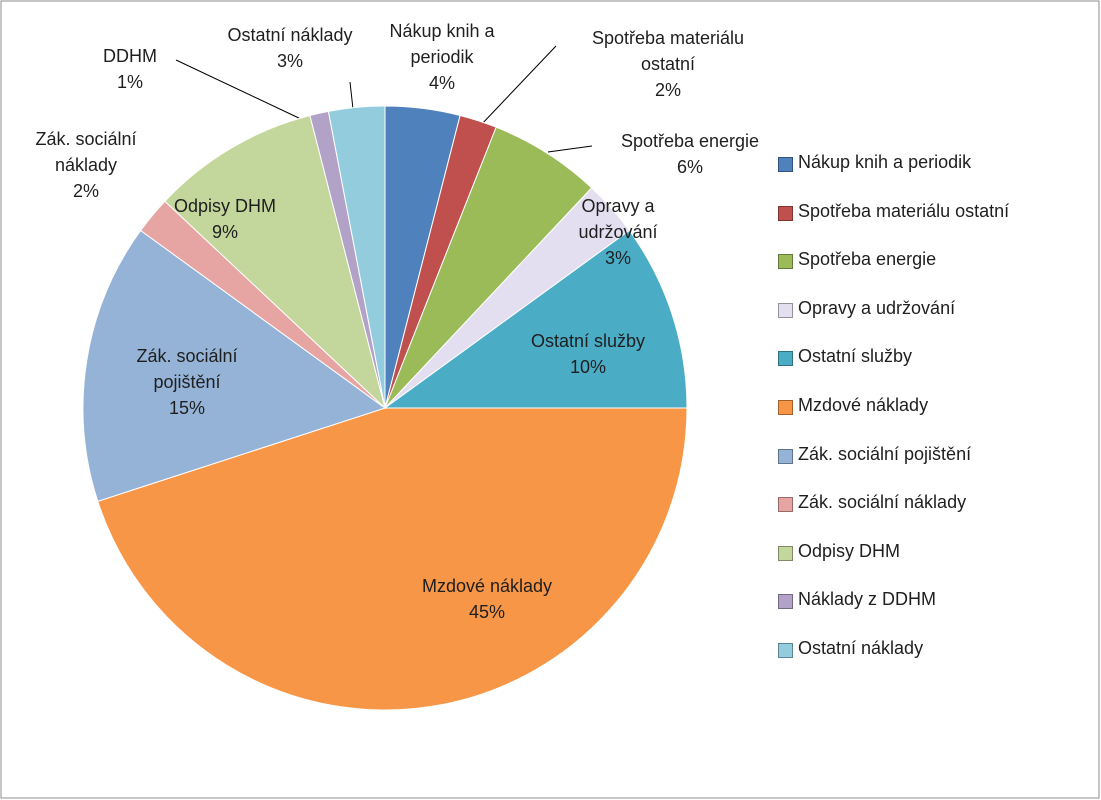 The width and height of the screenshot is (1101, 800). What do you see at coordinates (689, 167) in the screenshot?
I see `data-label-value: 6%` at bounding box center [689, 167].